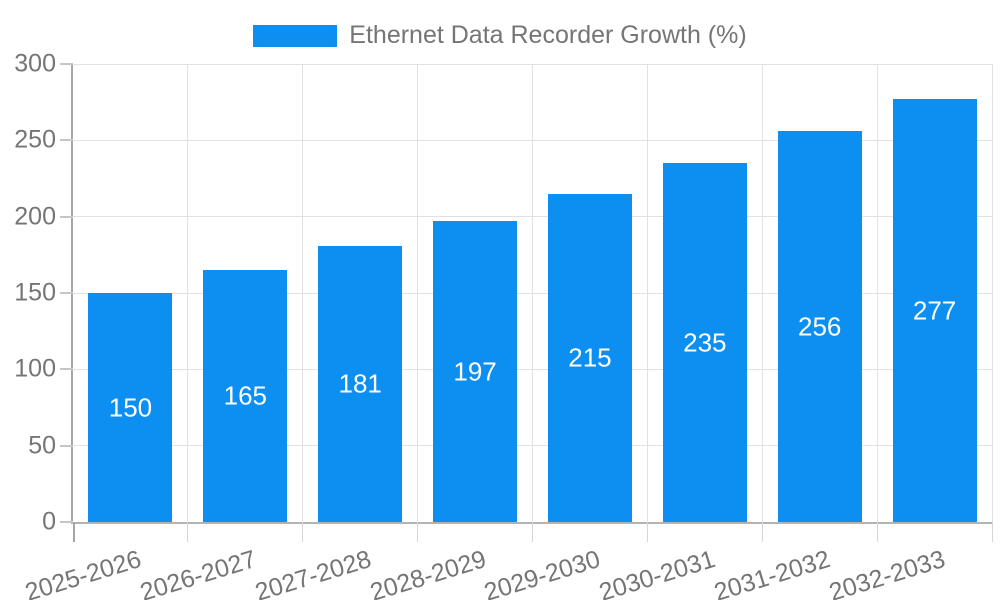 Image resolution: width=1000 pixels, height=600 pixels. I want to click on bar: 235, so click(704, 342).